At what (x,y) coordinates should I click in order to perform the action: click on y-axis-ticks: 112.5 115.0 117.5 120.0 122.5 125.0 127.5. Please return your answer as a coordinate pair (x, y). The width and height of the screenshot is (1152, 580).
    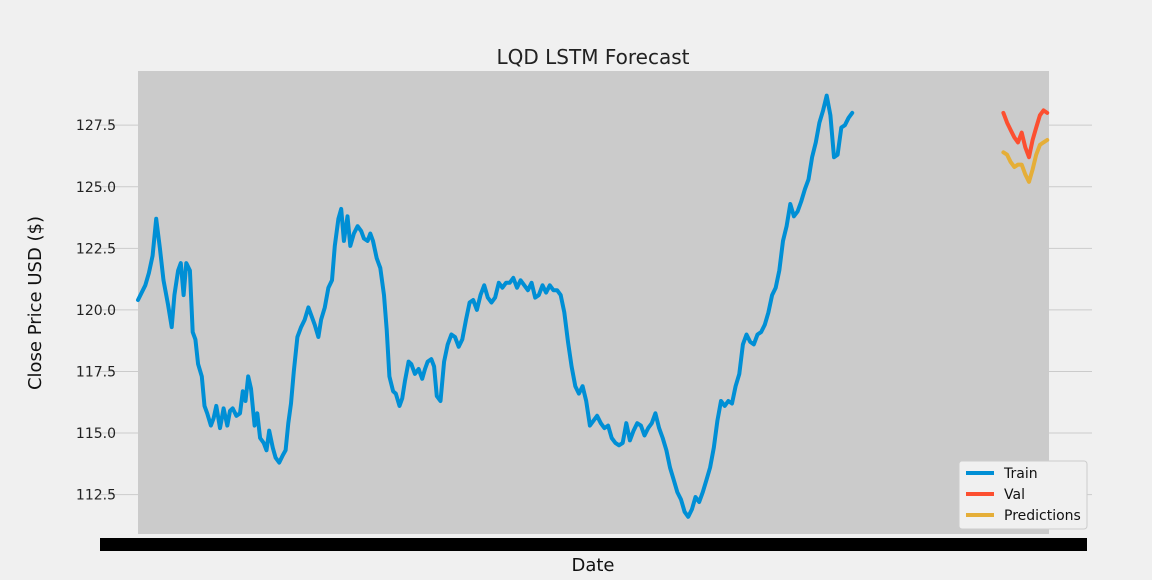
    Looking at the image, I should click on (96, 310).